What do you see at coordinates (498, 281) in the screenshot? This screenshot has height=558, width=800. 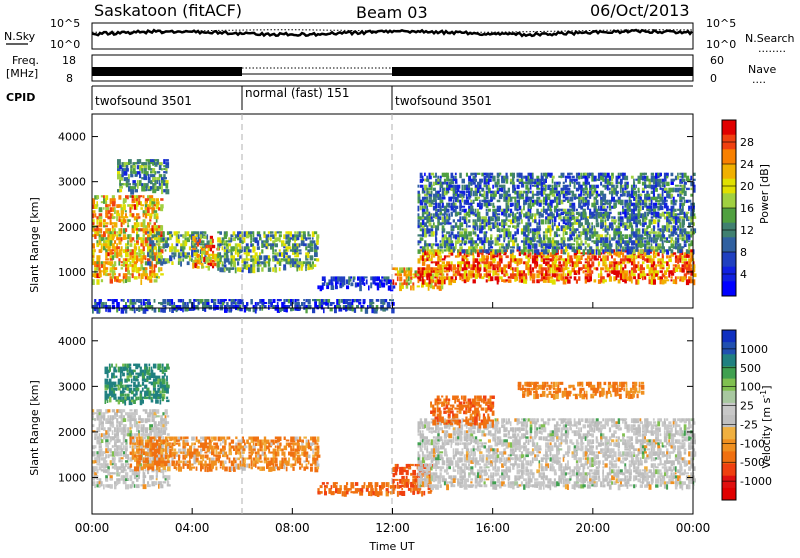 I see `power-cell-1917` at bounding box center [498, 281].